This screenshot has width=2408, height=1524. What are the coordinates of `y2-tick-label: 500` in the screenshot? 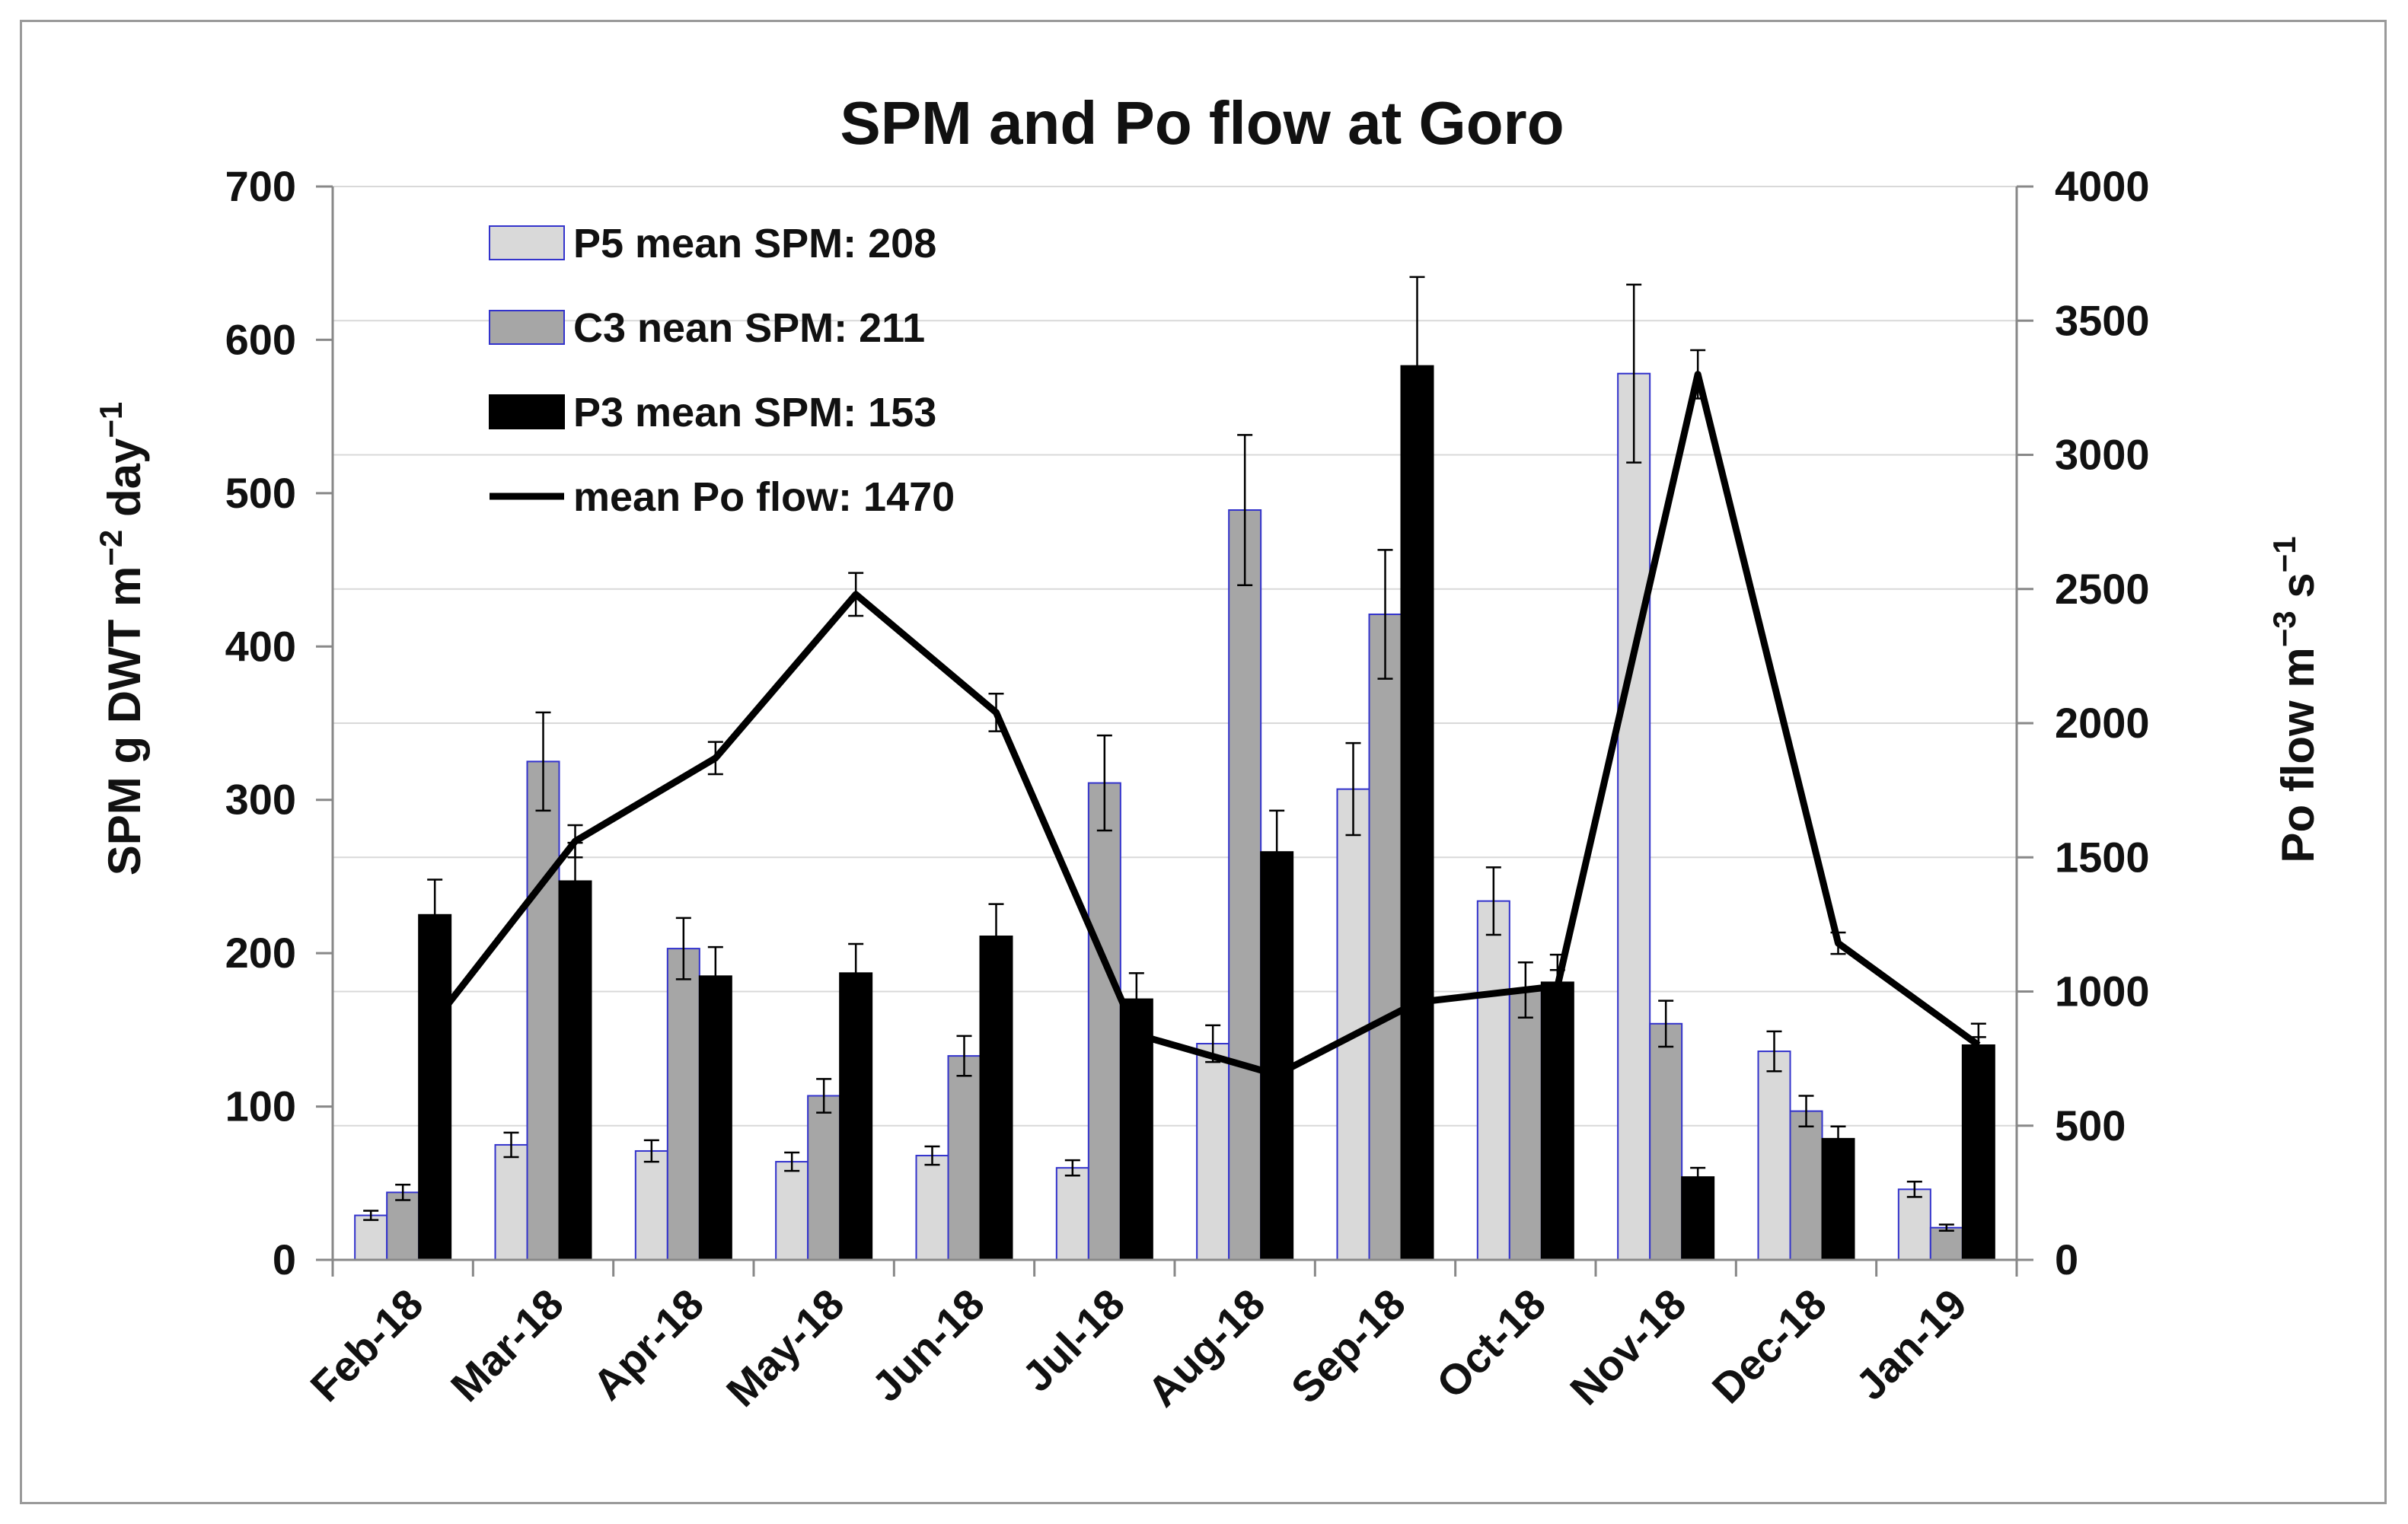 It's located at (2090, 1125).